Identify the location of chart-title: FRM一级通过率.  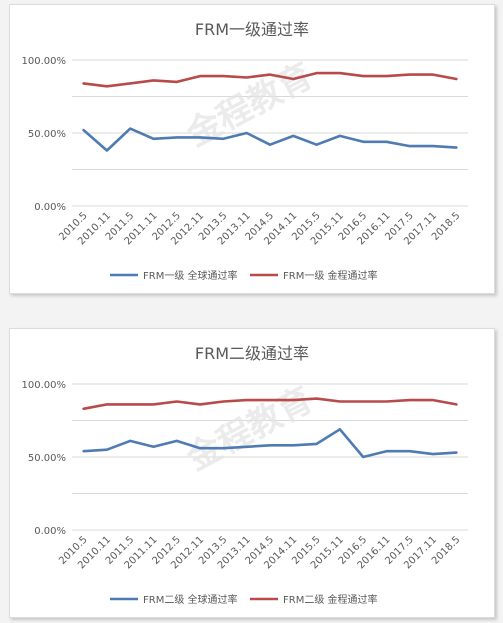
(252, 29).